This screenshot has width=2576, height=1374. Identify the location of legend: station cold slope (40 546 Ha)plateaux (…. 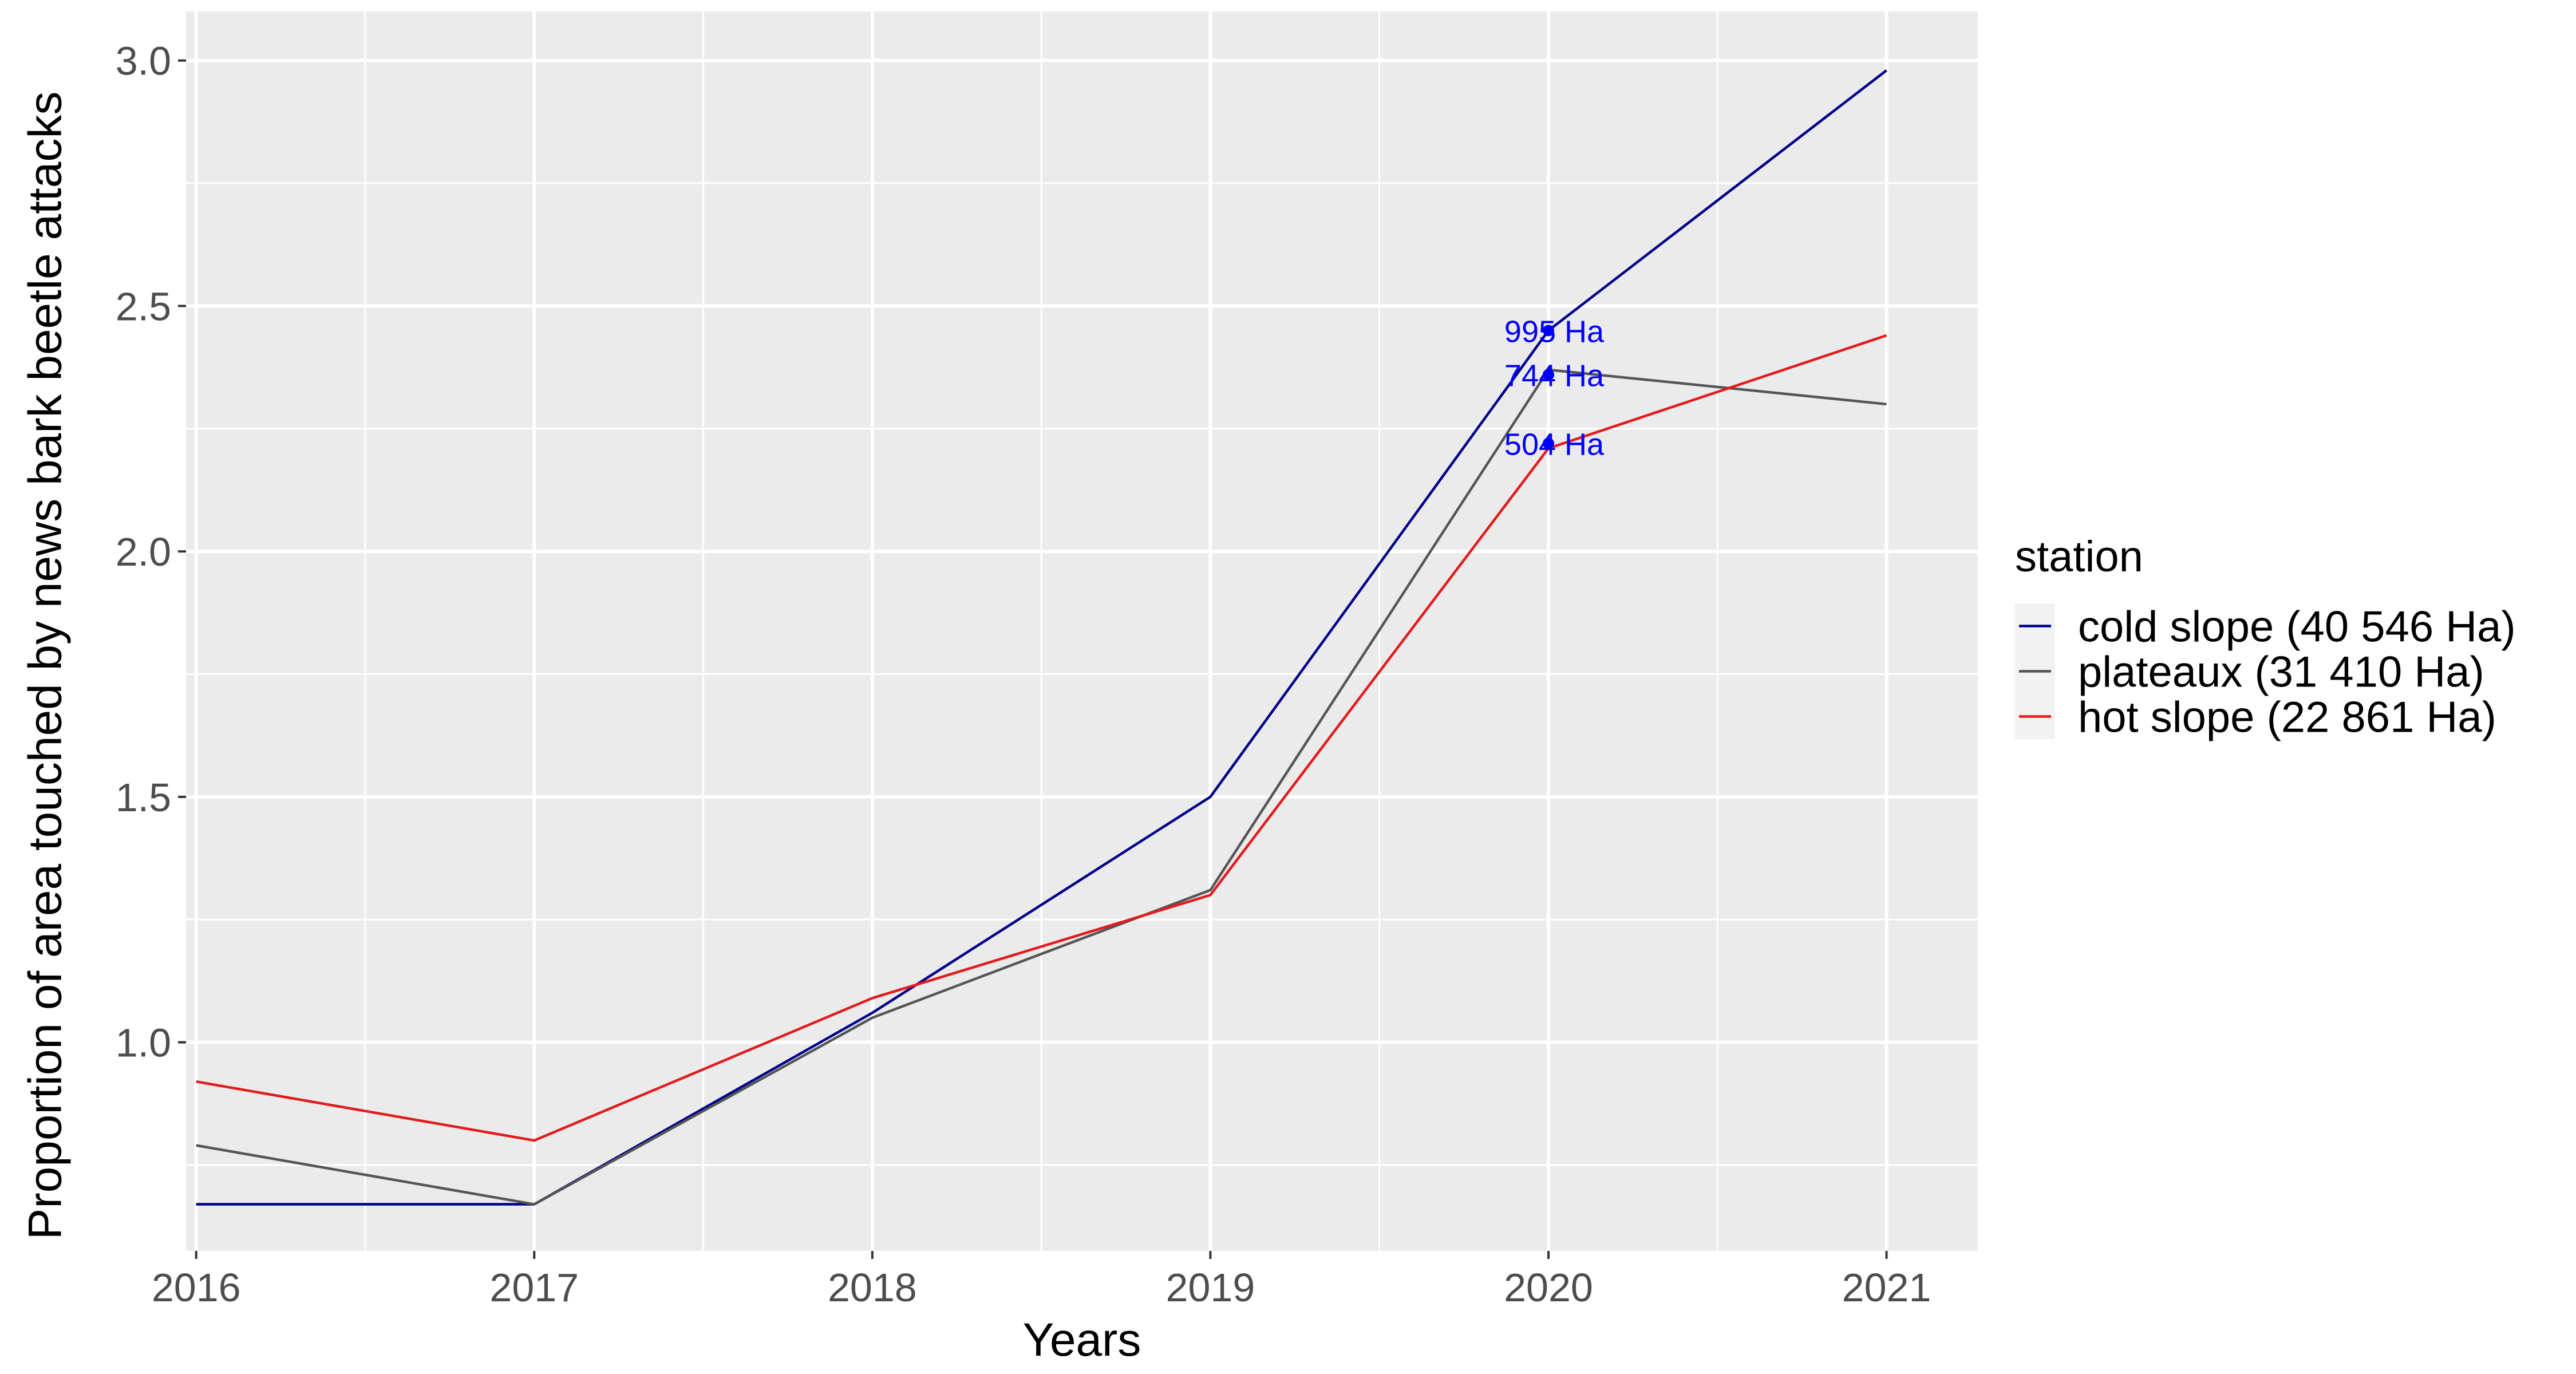
(2265, 637).